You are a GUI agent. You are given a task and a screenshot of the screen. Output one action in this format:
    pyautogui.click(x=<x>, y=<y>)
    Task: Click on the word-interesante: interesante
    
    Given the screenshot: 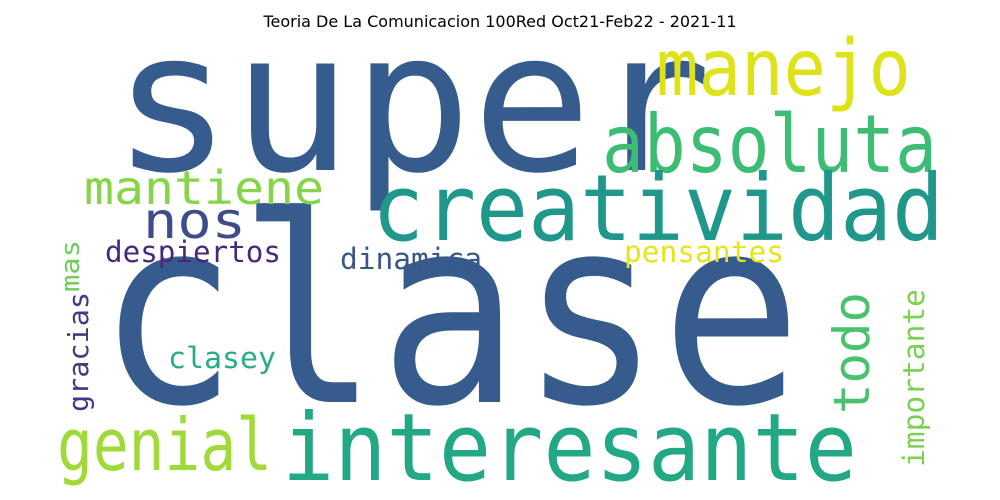 What is the action you would take?
    pyautogui.click(x=569, y=447)
    